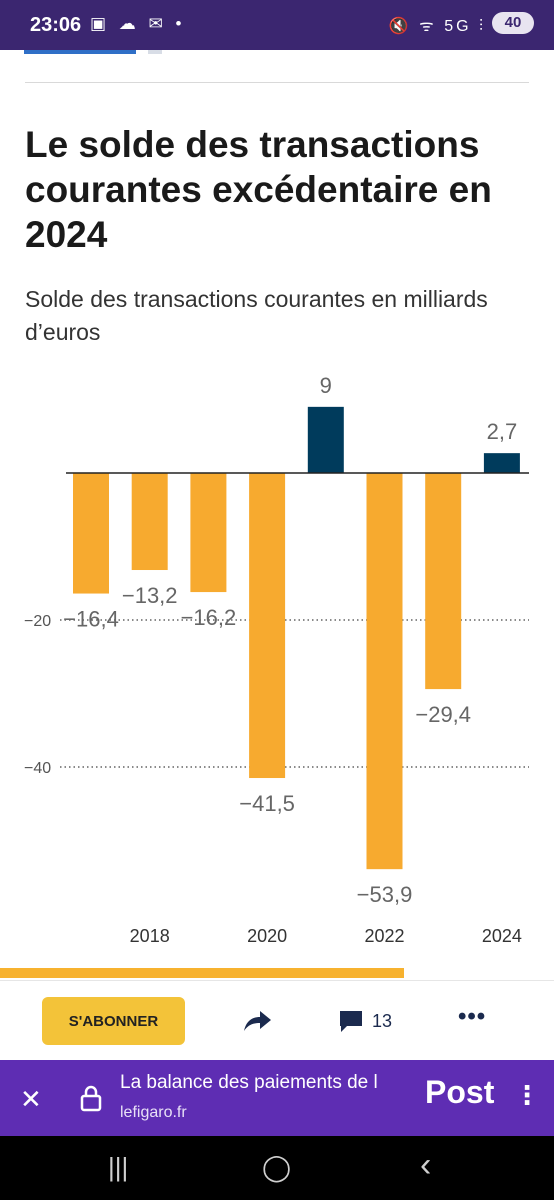 This screenshot has width=554, height=1200. Describe the element at coordinates (37, 621) in the screenshot. I see `y-tick-label: −20` at that location.